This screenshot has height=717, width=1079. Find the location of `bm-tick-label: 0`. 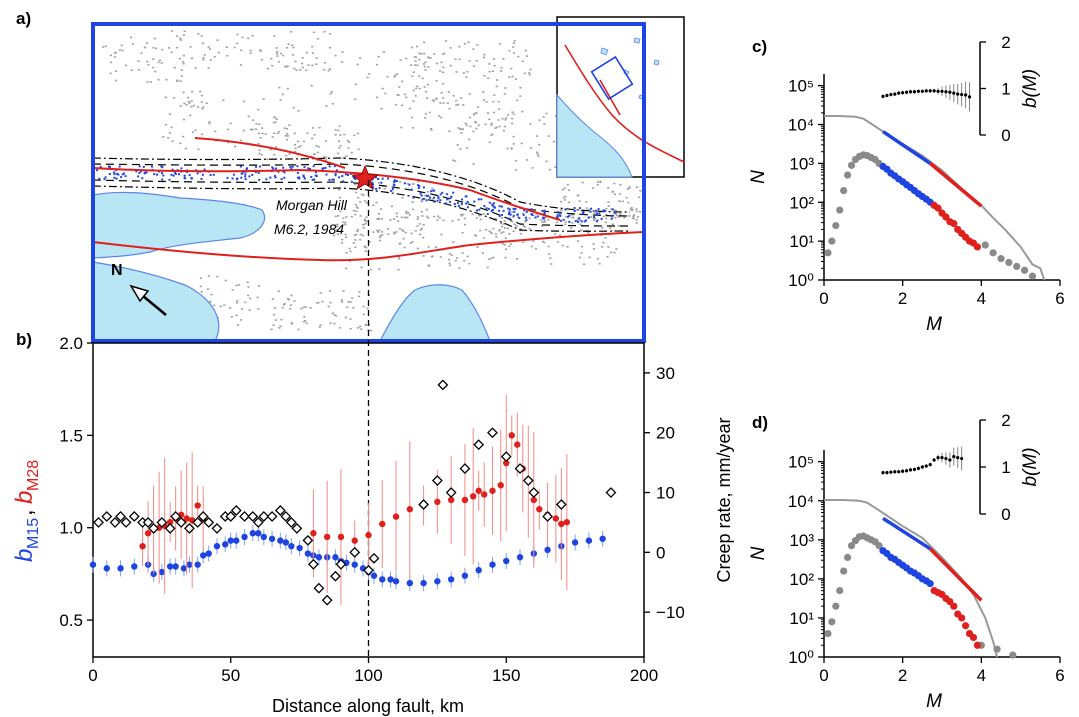

bm-tick-label: 0 is located at coordinates (1005, 514).